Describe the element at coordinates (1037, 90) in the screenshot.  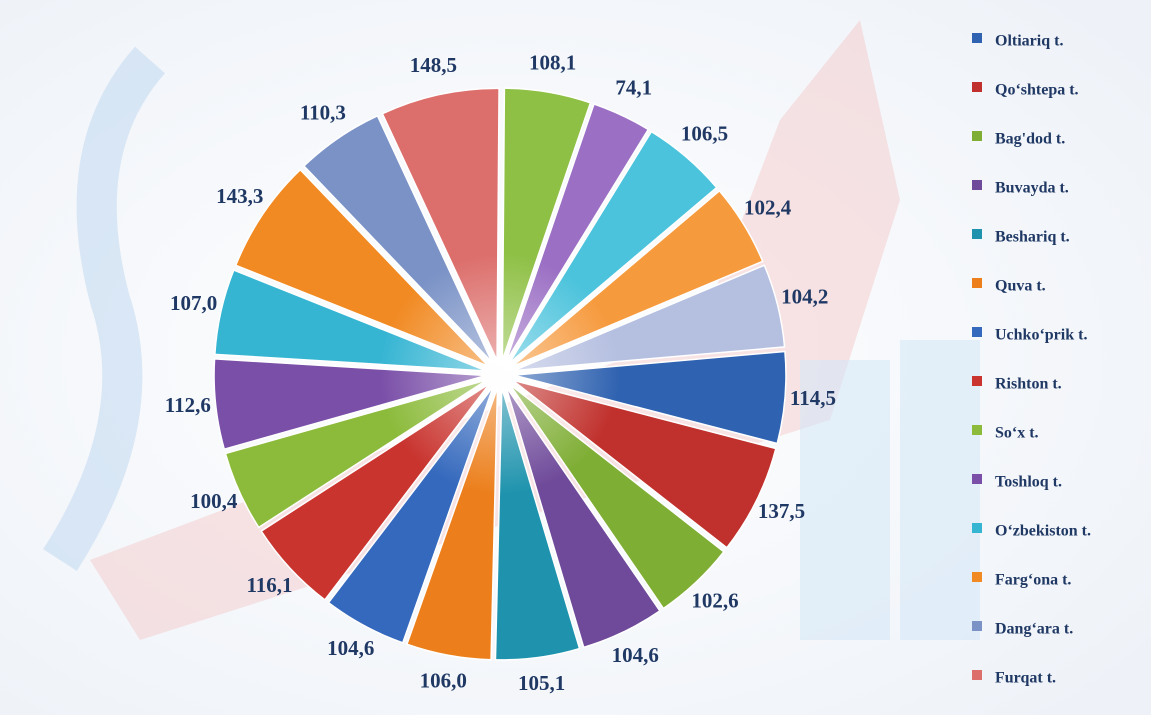
I see `legend-label: Qo‘shtepa t.` at that location.